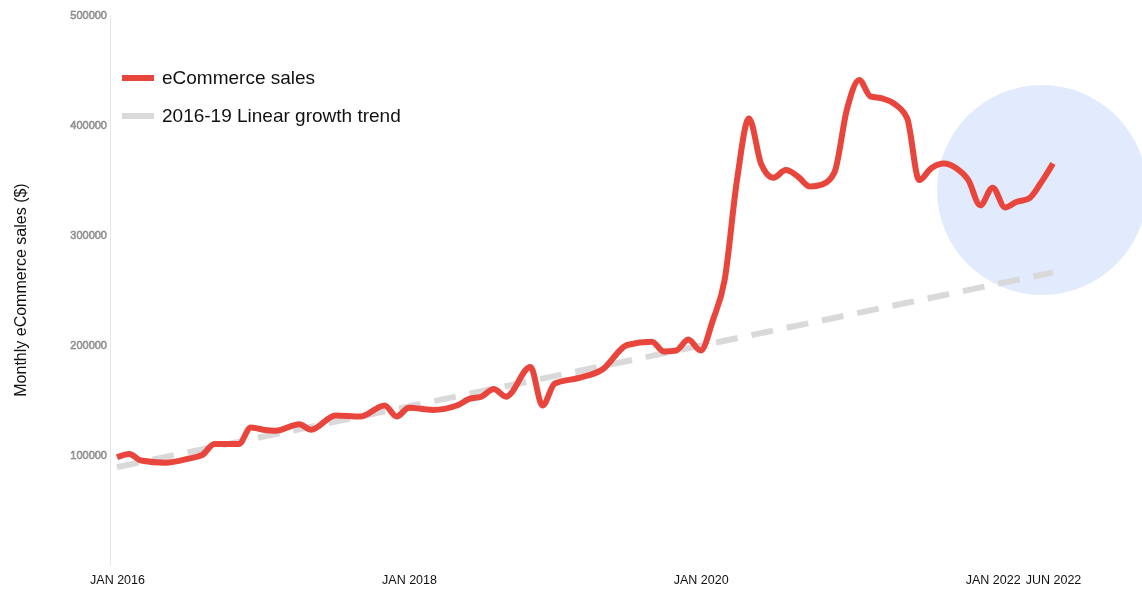 The image size is (1142, 591). What do you see at coordinates (20, 290) in the screenshot?
I see `y-axis-title: Monthly eCommerce sales ($)` at bounding box center [20, 290].